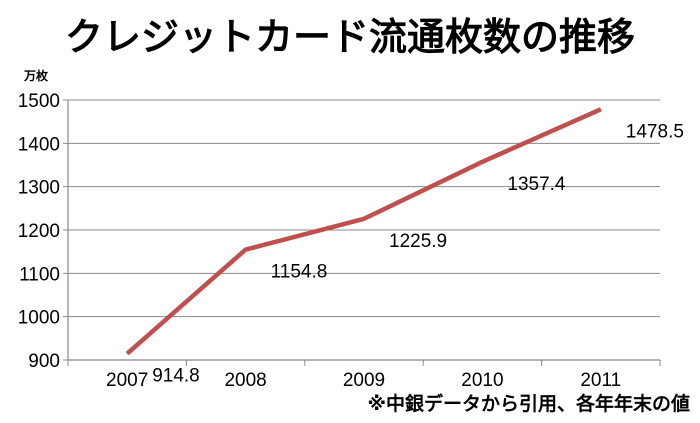  Describe the element at coordinates (299, 272) in the screenshot. I see `data-label: 1154.8` at that location.